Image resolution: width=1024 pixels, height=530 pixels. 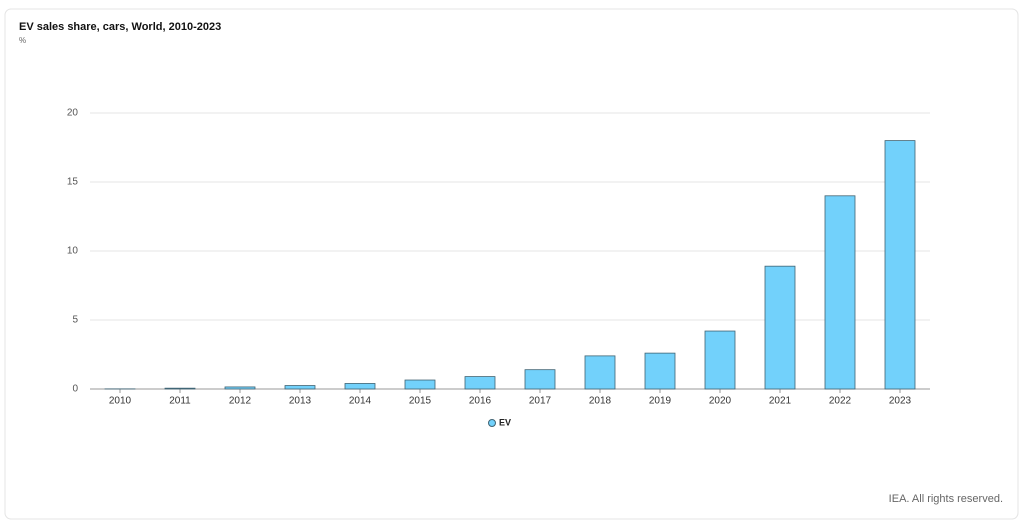 What do you see at coordinates (946, 499) in the screenshot?
I see `footer: IEA. All rights reserved.` at bounding box center [946, 499].